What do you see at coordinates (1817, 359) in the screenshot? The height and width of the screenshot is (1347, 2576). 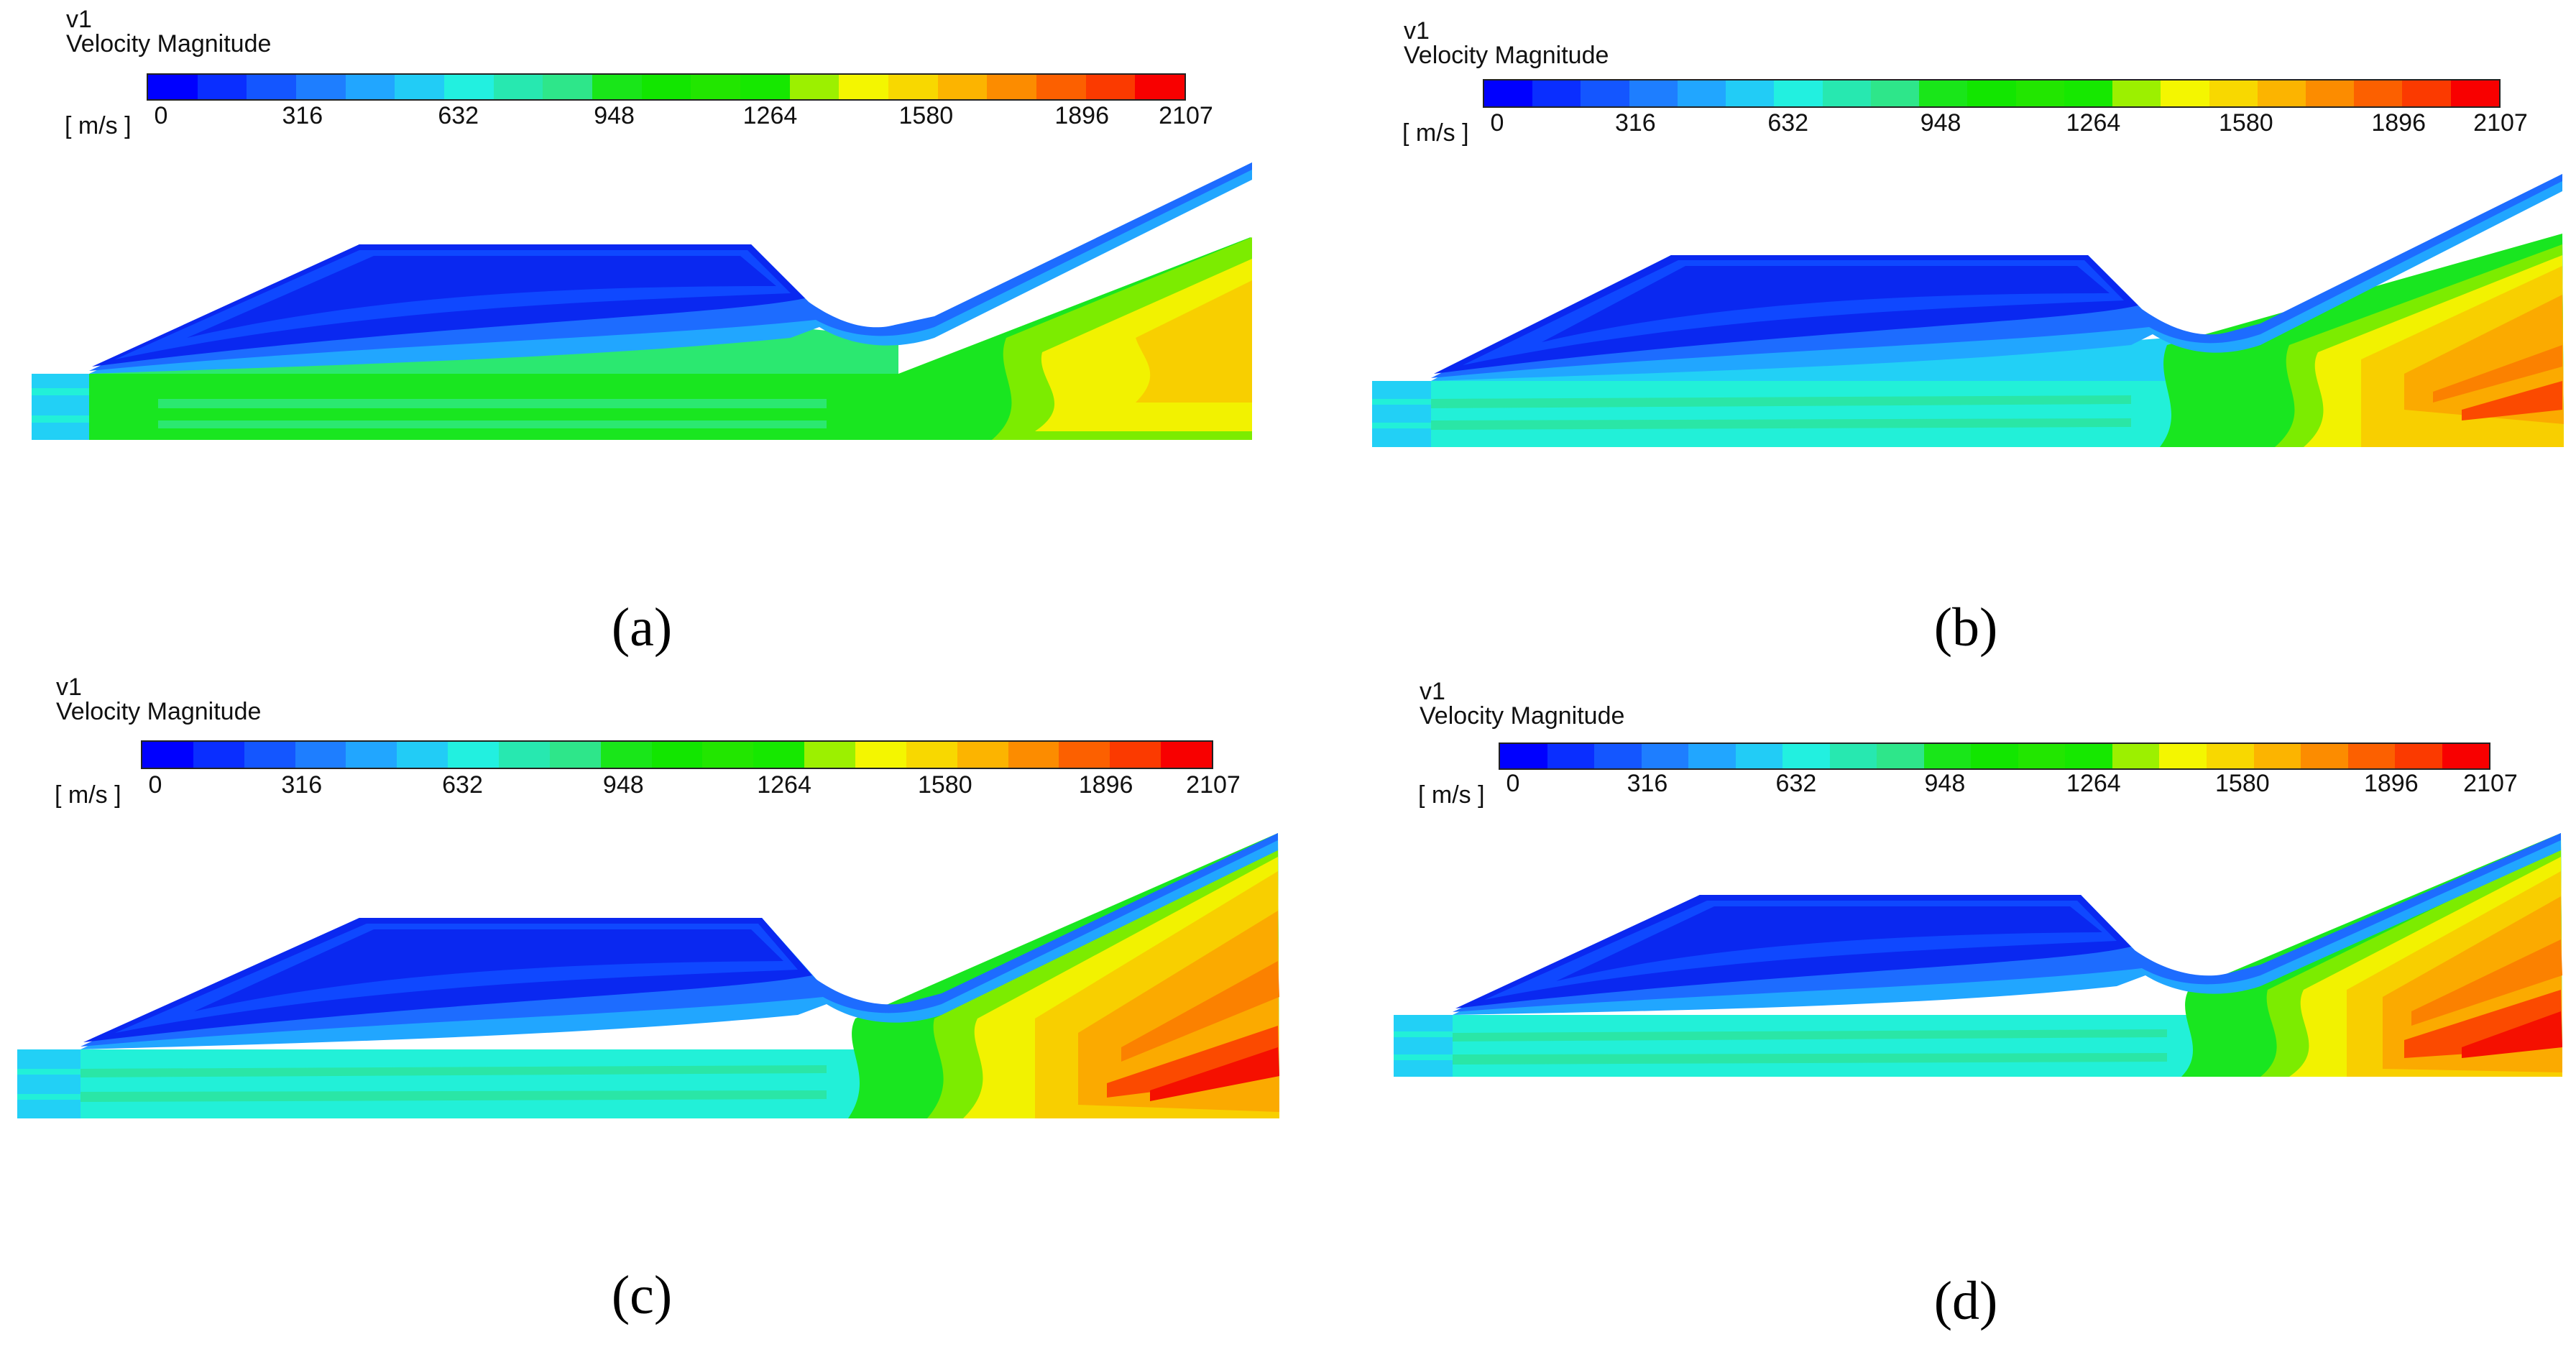 I see `core-shear-layer` at bounding box center [1817, 359].